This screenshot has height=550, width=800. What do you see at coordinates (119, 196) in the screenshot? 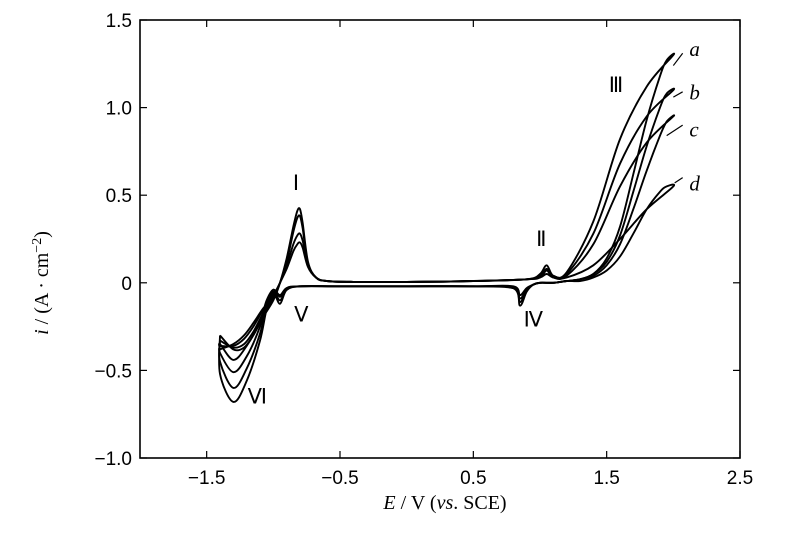
I see `y-tick-label: 0.5` at bounding box center [119, 196].